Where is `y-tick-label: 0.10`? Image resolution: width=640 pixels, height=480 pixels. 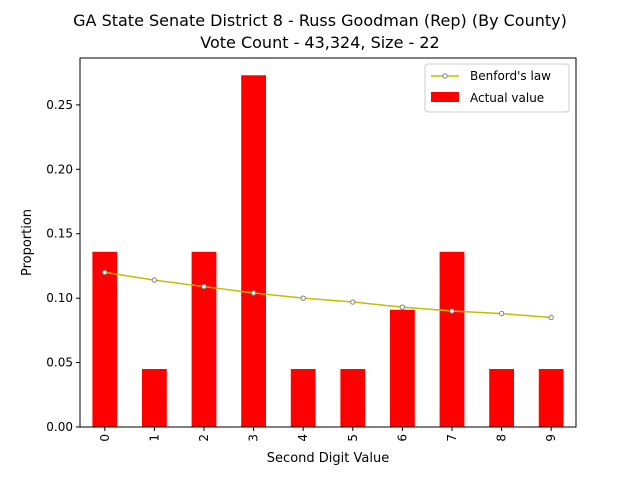 y-tick-label: 0.10 is located at coordinates (59, 298).